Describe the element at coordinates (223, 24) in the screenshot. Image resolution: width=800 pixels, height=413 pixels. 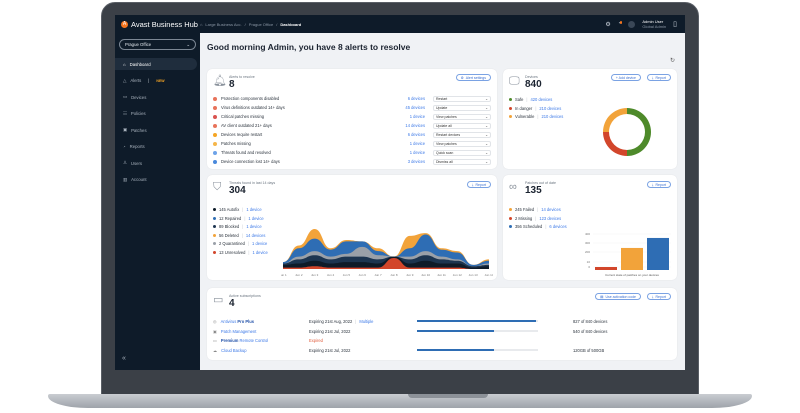
I see `breadcrumb-account: Large Business Acc.` at that location.